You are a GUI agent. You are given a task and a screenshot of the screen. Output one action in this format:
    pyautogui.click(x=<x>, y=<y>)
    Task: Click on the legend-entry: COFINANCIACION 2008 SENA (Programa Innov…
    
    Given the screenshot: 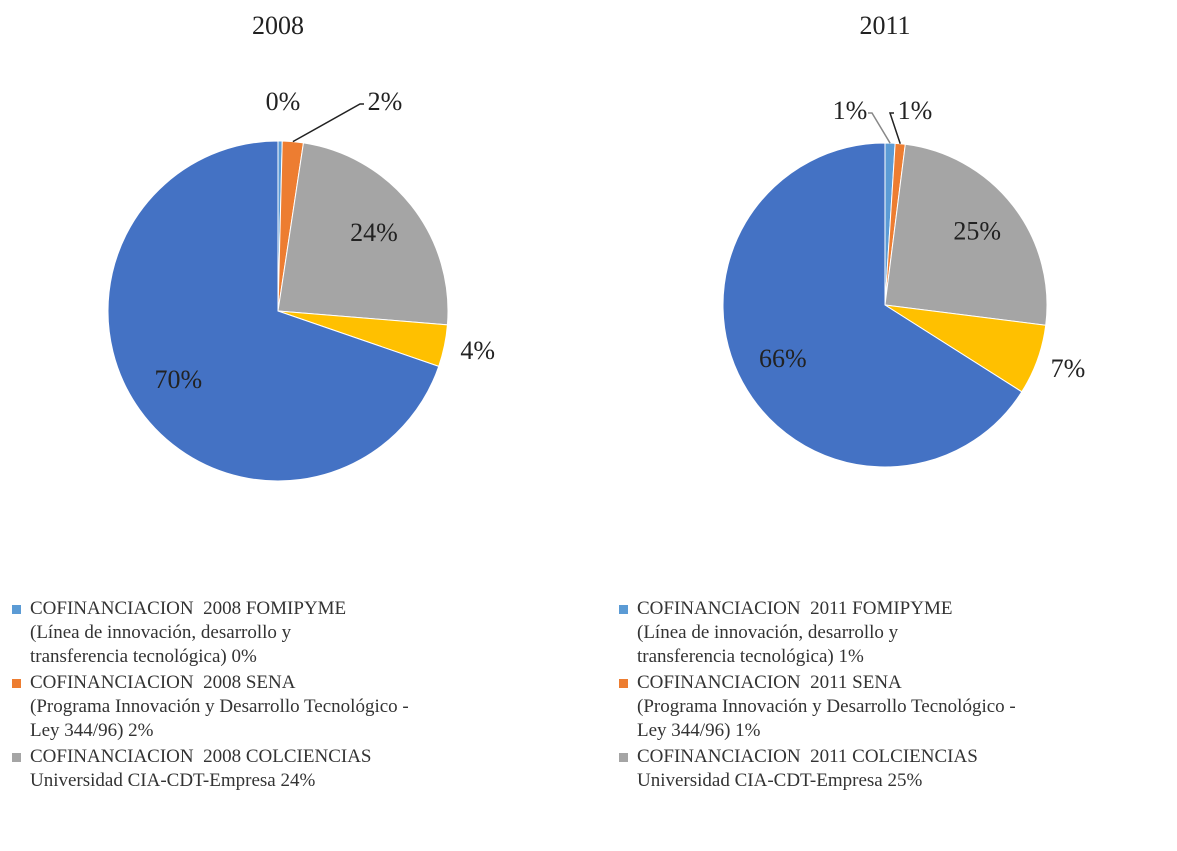 What is the action you would take?
    pyautogui.click(x=219, y=706)
    